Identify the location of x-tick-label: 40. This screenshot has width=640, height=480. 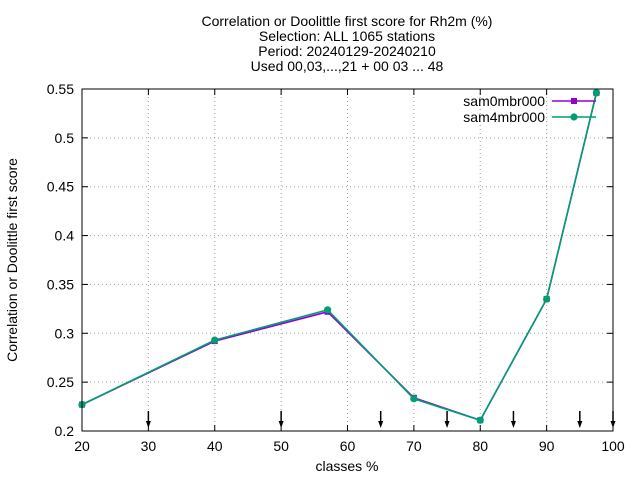
(215, 446).